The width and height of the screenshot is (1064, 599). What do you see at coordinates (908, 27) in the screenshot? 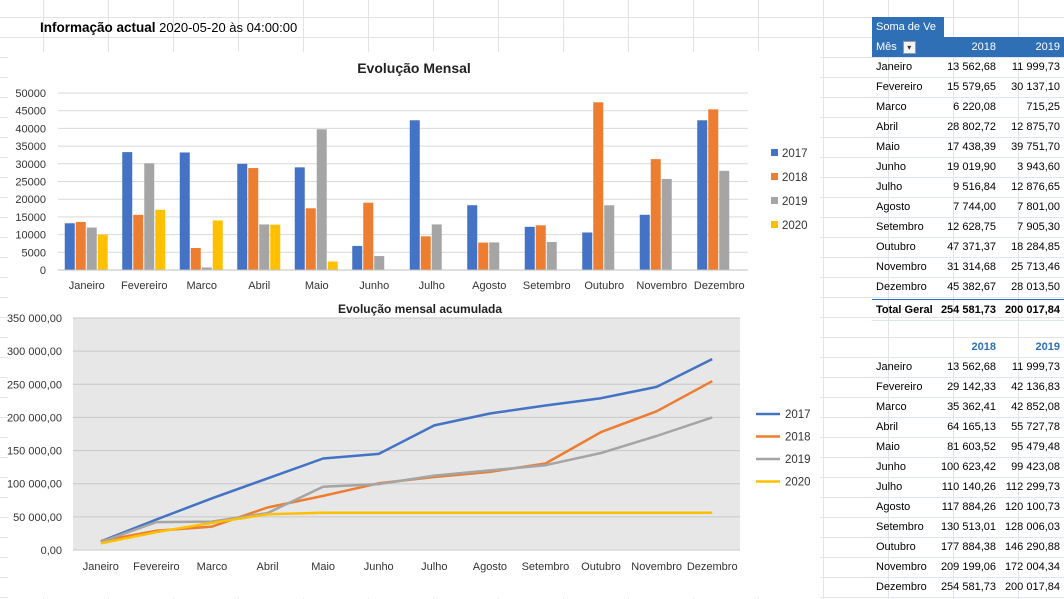
I see `pivot-title: Soma de Ve` at bounding box center [908, 27].